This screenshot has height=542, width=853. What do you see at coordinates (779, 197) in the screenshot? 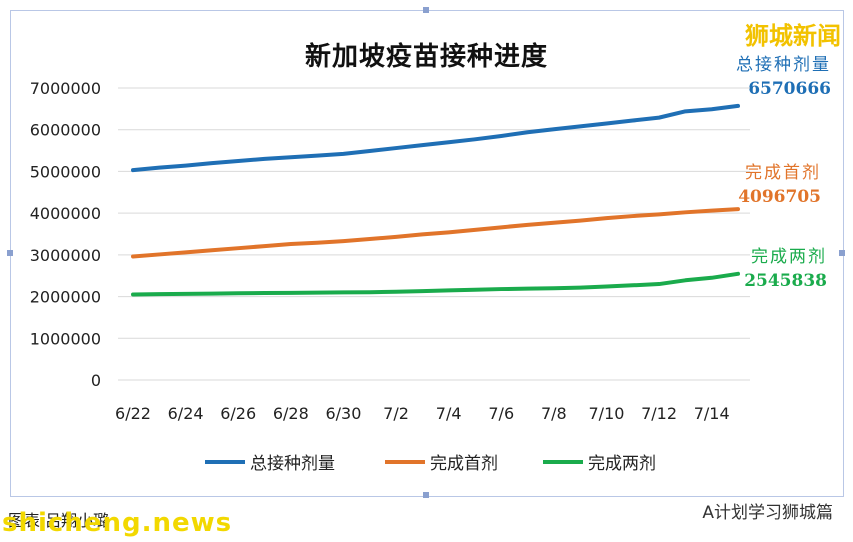
I see `first-dose-value: 4096705` at bounding box center [779, 197].